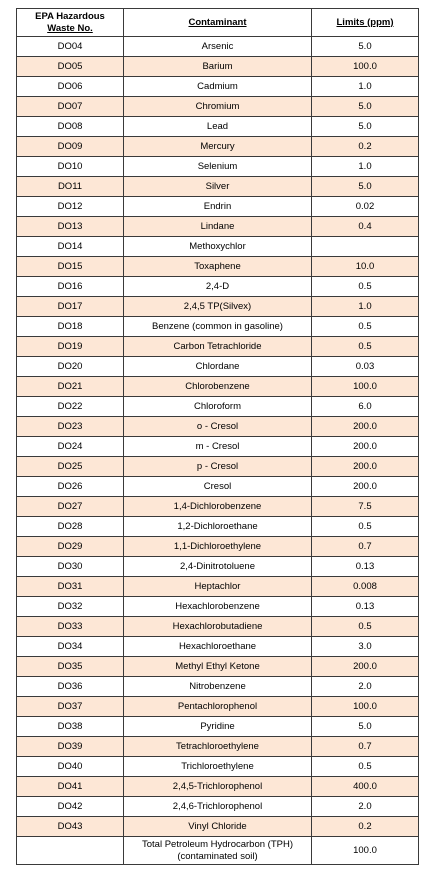 This screenshot has height=875, width=437. I want to click on header-limits: Limits (ppm), so click(365, 22).